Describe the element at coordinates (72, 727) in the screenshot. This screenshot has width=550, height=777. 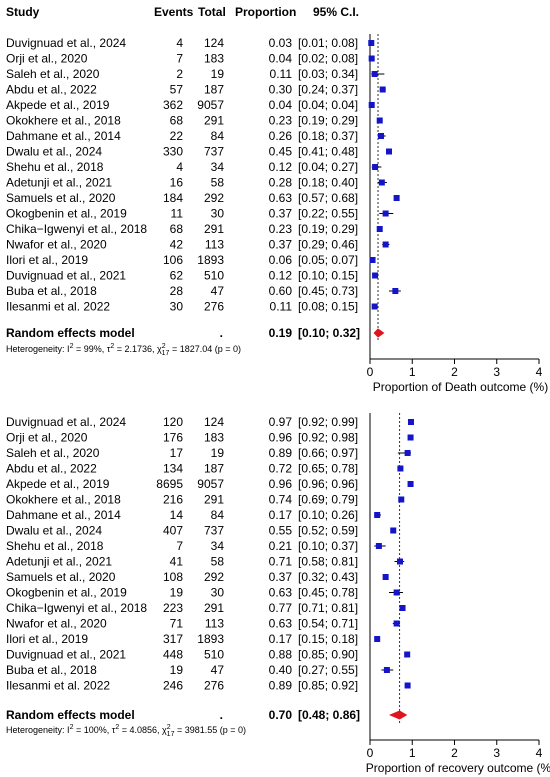
I see `het-i2-sup: 2` at that location.